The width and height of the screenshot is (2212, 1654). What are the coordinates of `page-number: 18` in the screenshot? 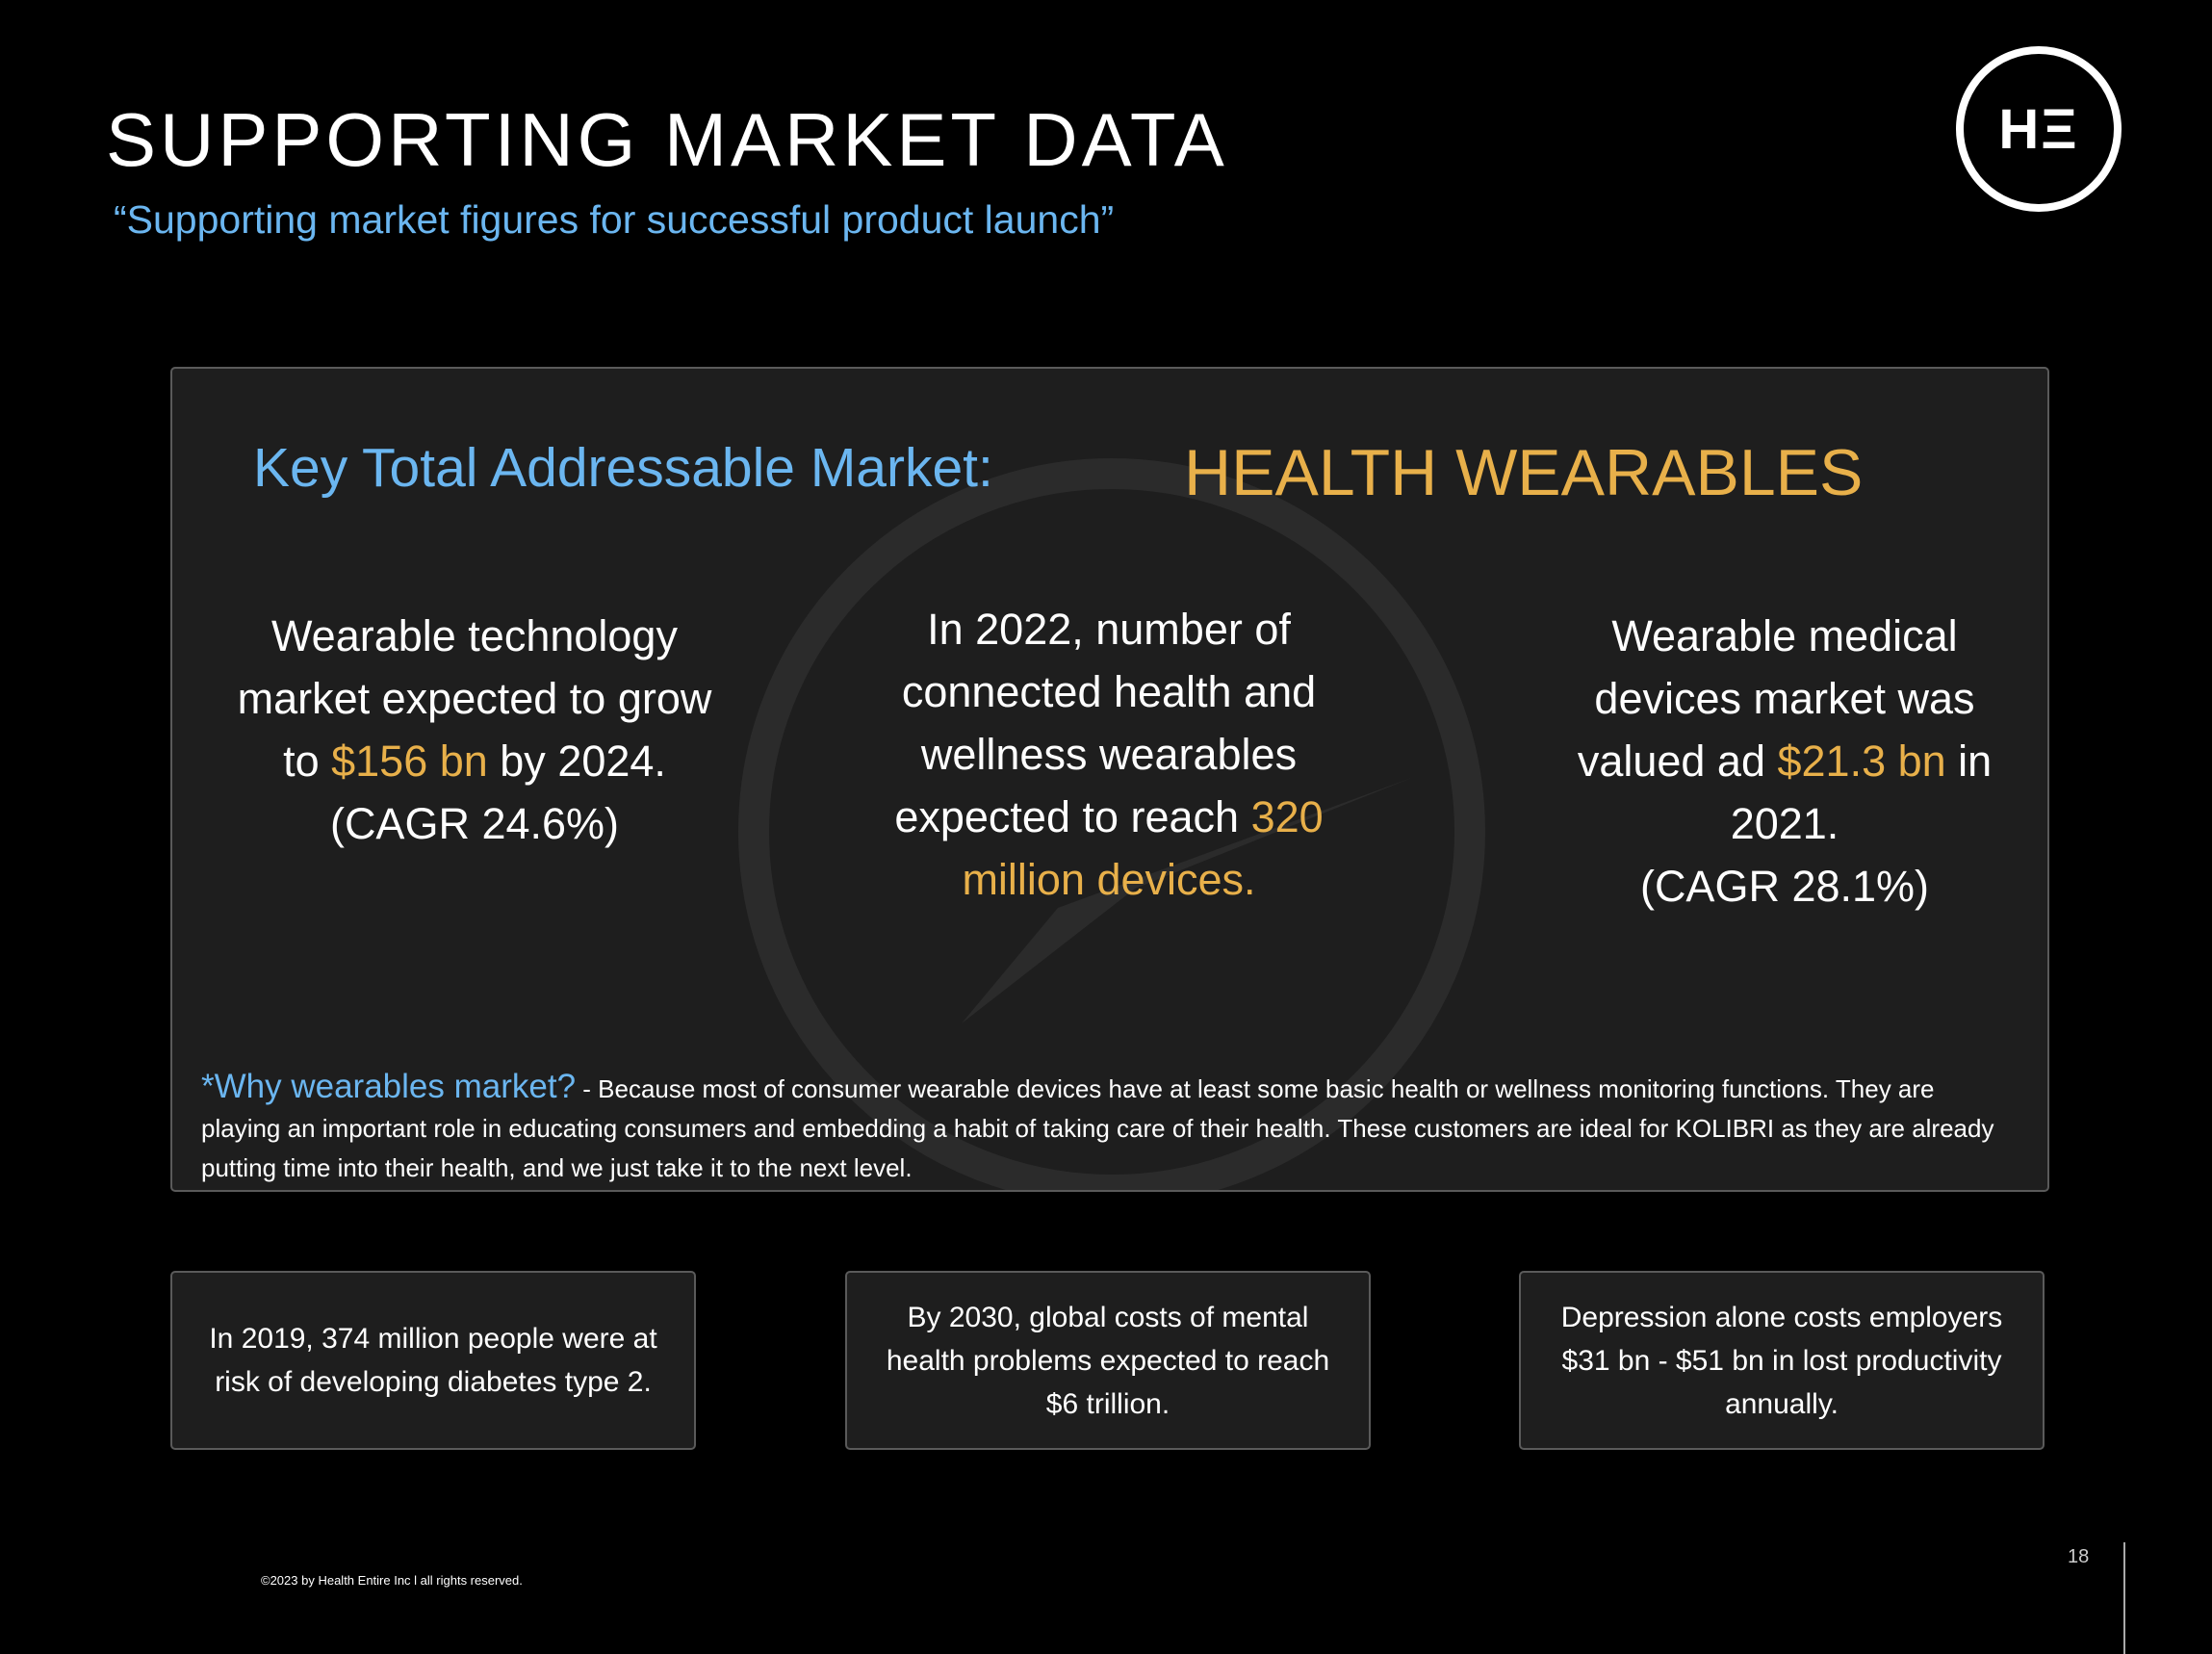 It's located at (2079, 1556).